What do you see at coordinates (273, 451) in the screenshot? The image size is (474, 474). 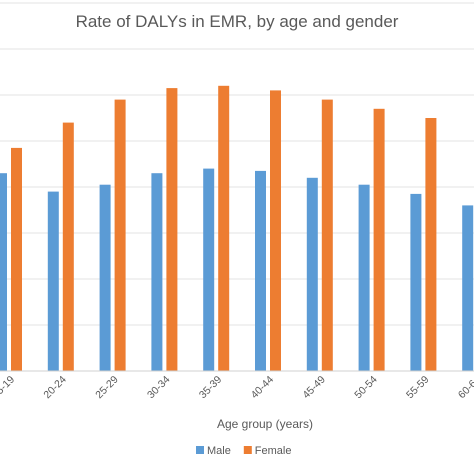 I see `legend-label-female: Female` at bounding box center [273, 451].